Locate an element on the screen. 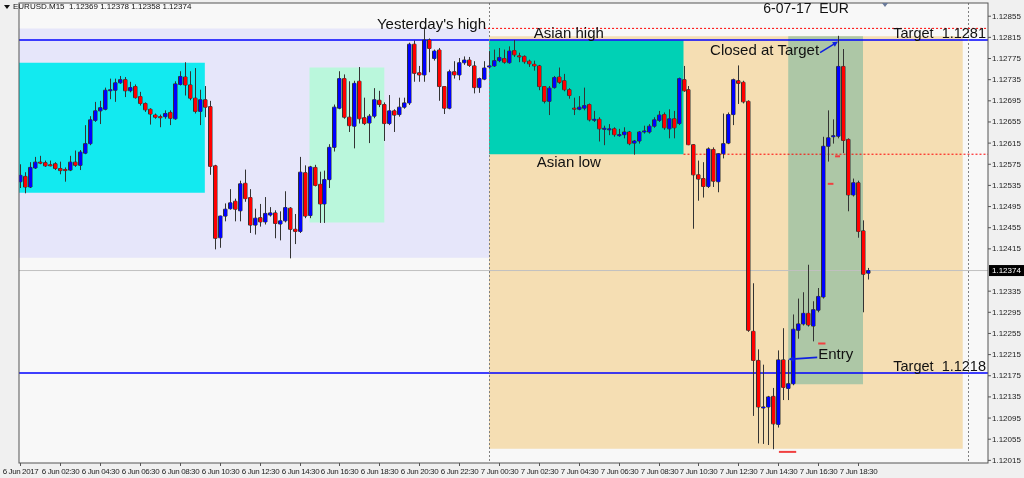  y-tick-label: 1.12295 is located at coordinates (1007, 312).